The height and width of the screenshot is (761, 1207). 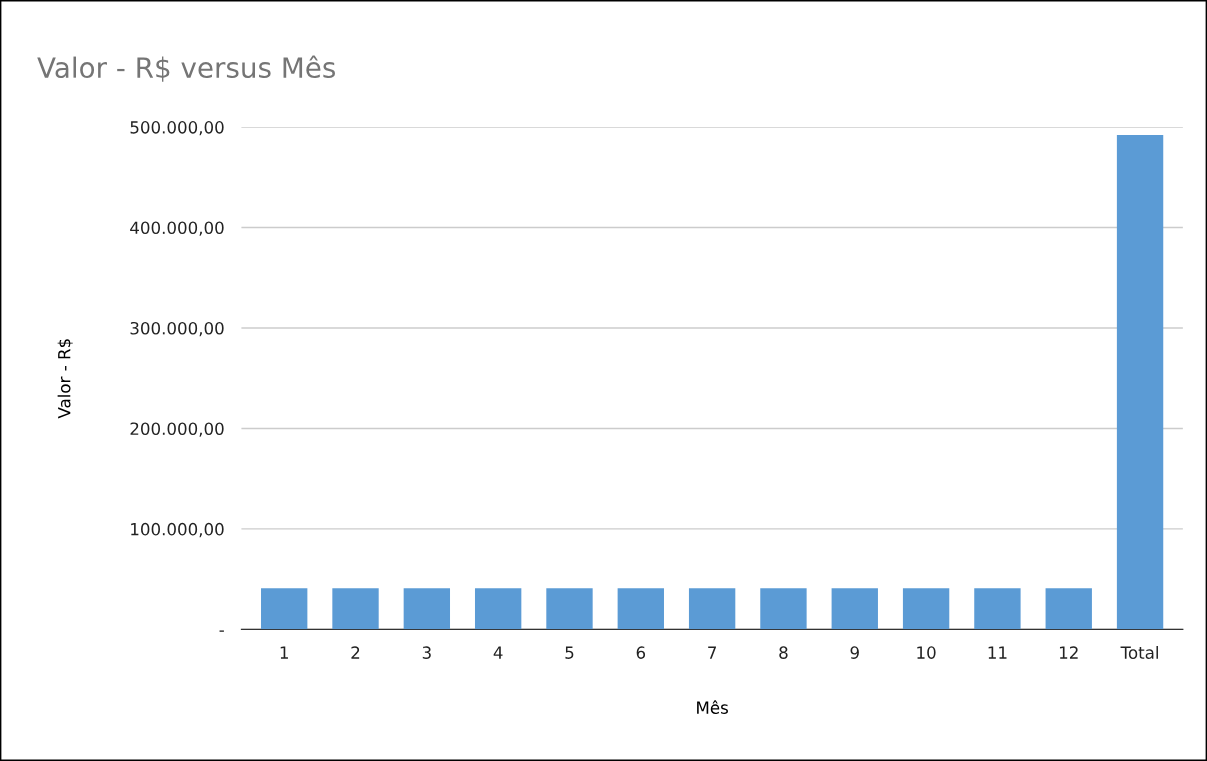 What do you see at coordinates (712, 707) in the screenshot?
I see `x-axis-title: Mês` at bounding box center [712, 707].